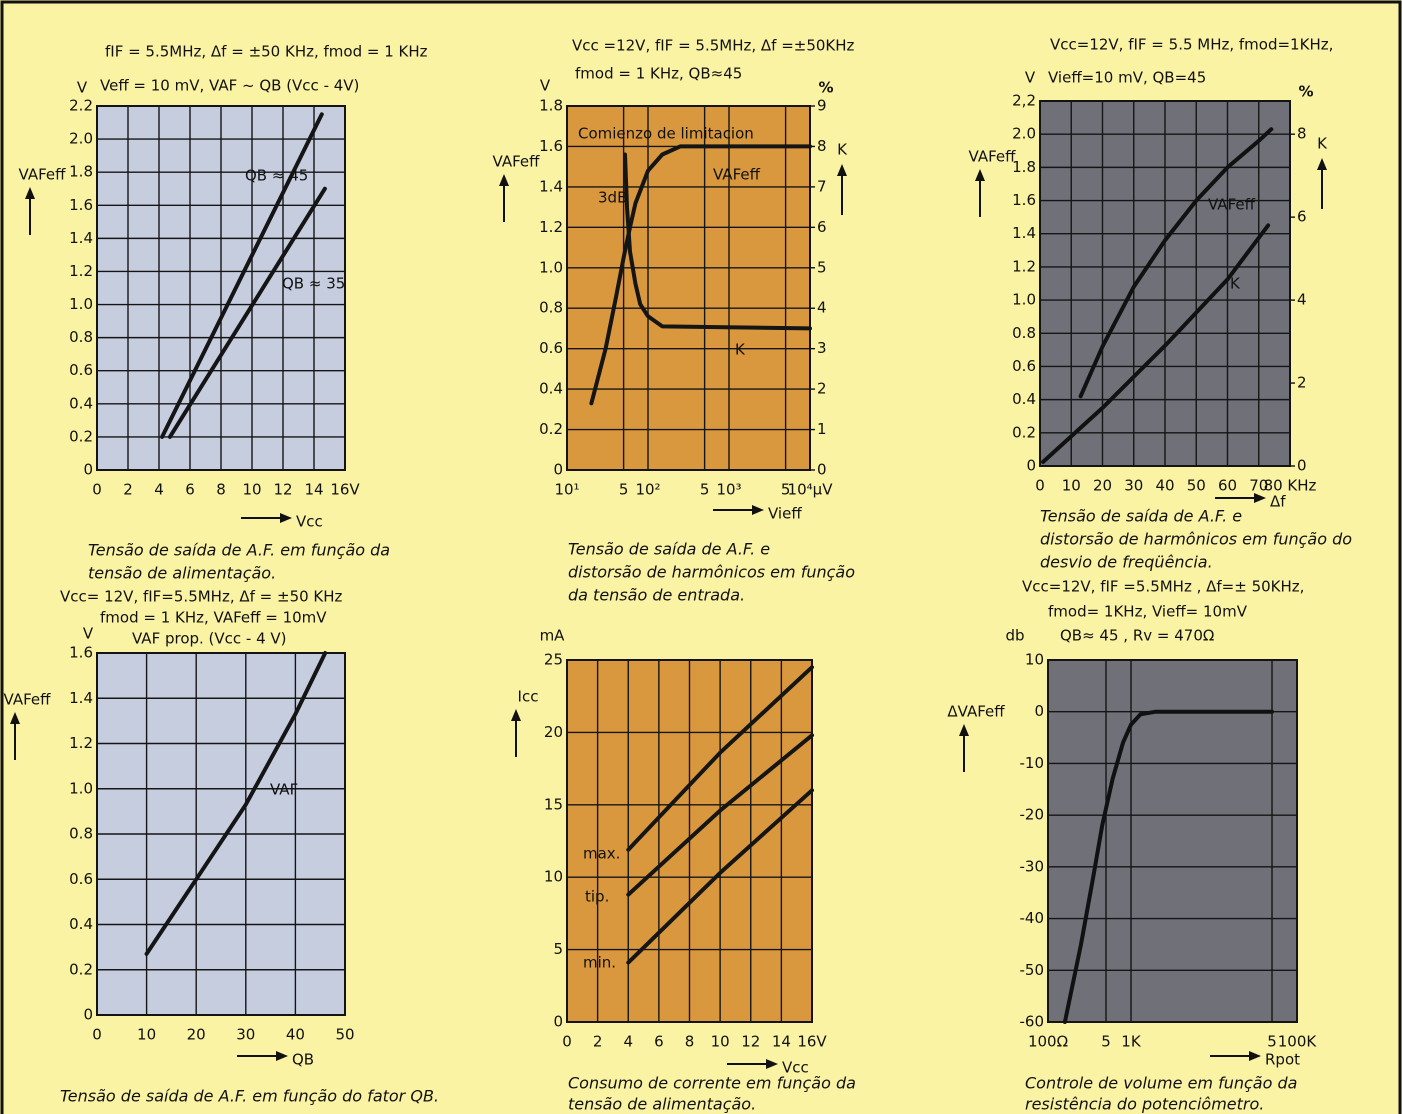  I want to click on chart-subtitle: Vcc=12V, fIF =5.5MHz , Δf=± 50KHz,, so click(1163, 587).